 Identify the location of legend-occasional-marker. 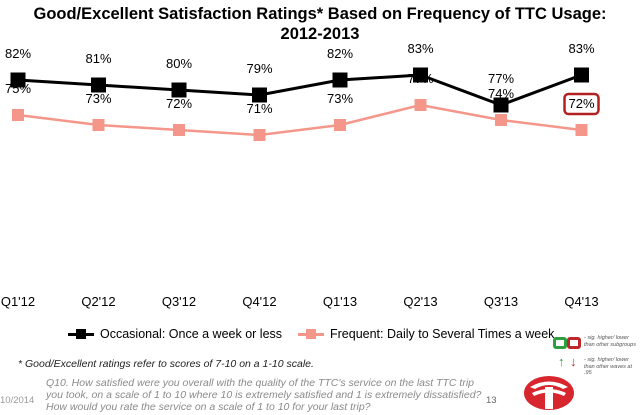
(81, 333).